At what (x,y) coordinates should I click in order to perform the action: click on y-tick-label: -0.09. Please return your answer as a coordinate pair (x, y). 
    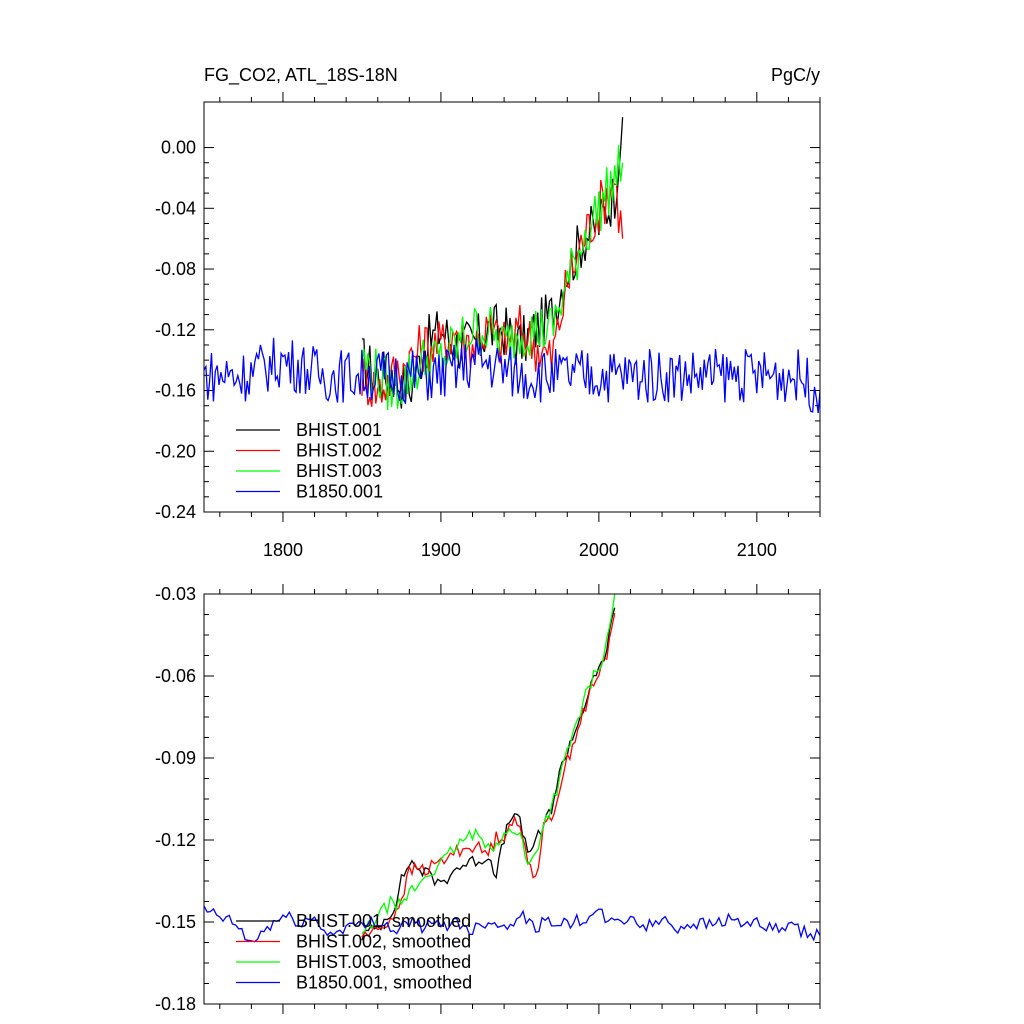
    Looking at the image, I should click on (175, 758).